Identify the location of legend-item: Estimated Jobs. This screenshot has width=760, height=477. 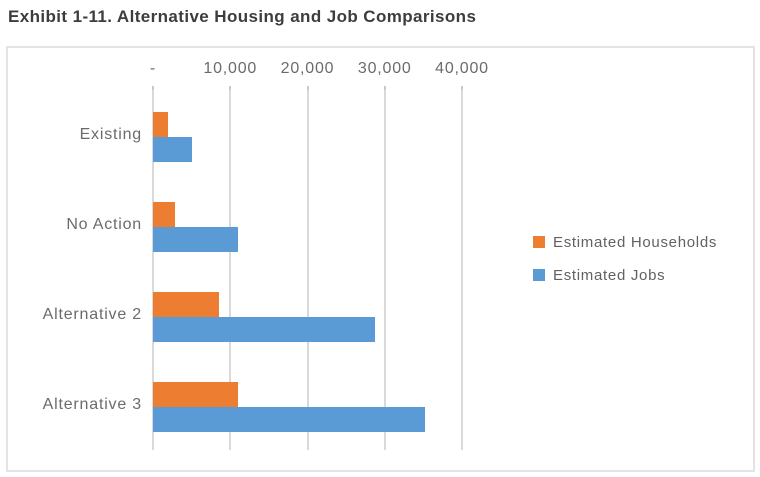
(625, 275).